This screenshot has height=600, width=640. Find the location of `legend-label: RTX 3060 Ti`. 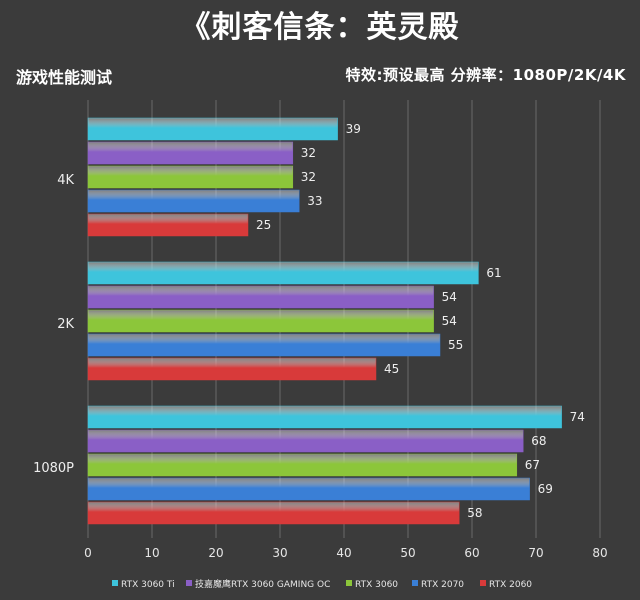

legend-label: RTX 3060 Ti is located at coordinates (148, 585).